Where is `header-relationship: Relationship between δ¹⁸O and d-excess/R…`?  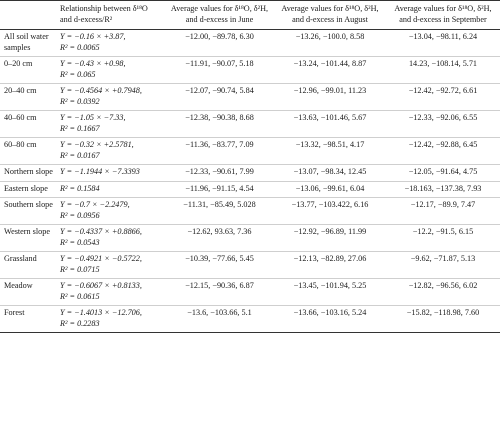
header-relationship: Relationship between δ¹⁸O and d-excess/R… is located at coordinates (110, 15).